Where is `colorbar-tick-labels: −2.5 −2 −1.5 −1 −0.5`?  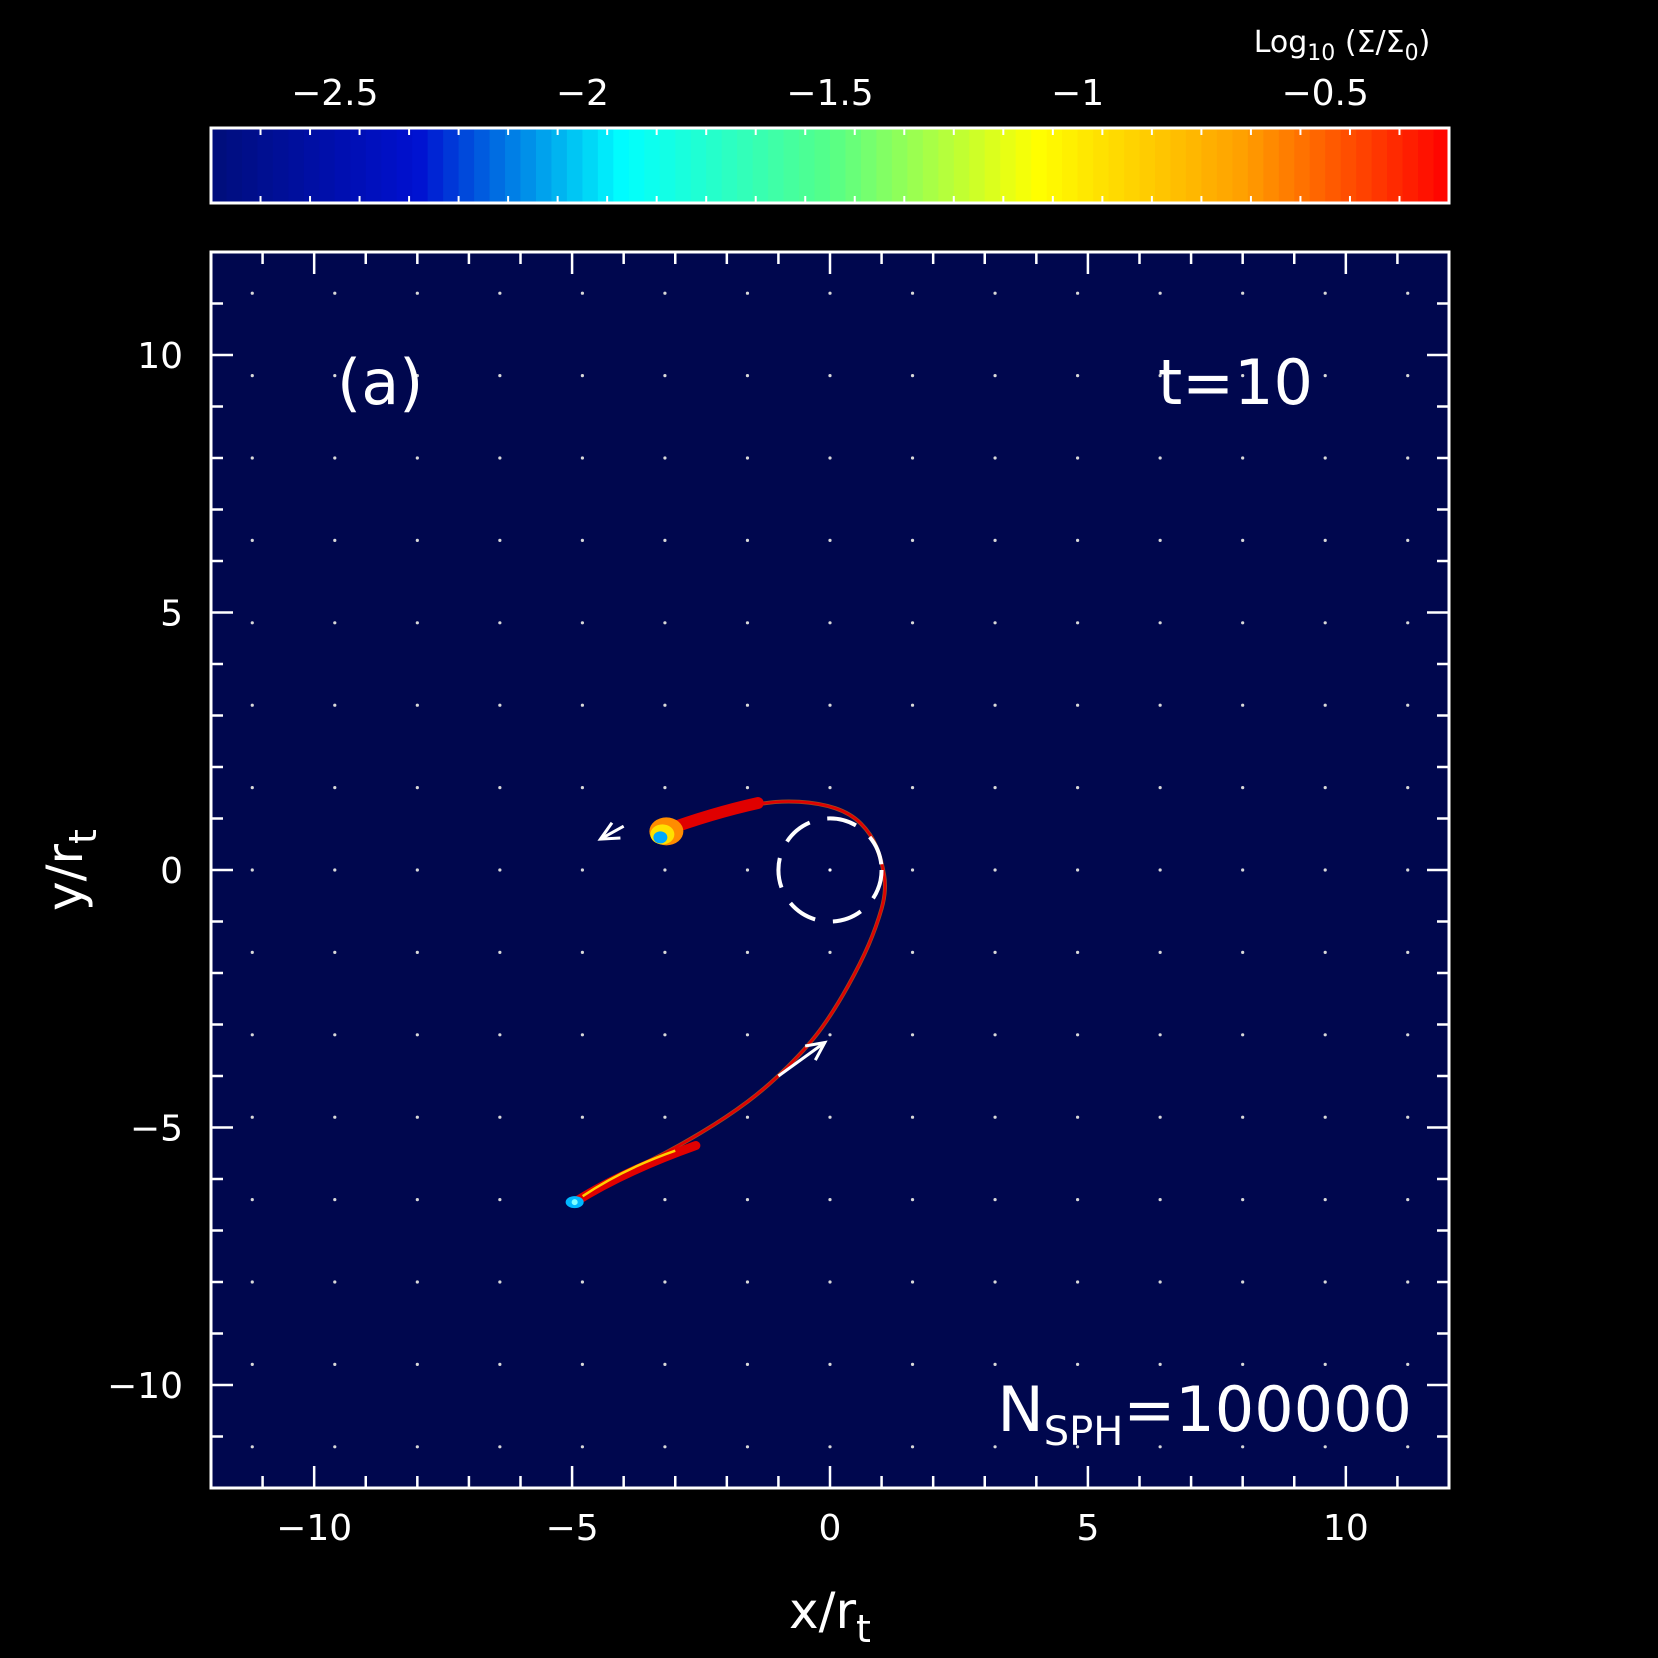
colorbar-tick-labels: −2.5 −2 −1.5 −1 −0.5 is located at coordinates (830, 93).